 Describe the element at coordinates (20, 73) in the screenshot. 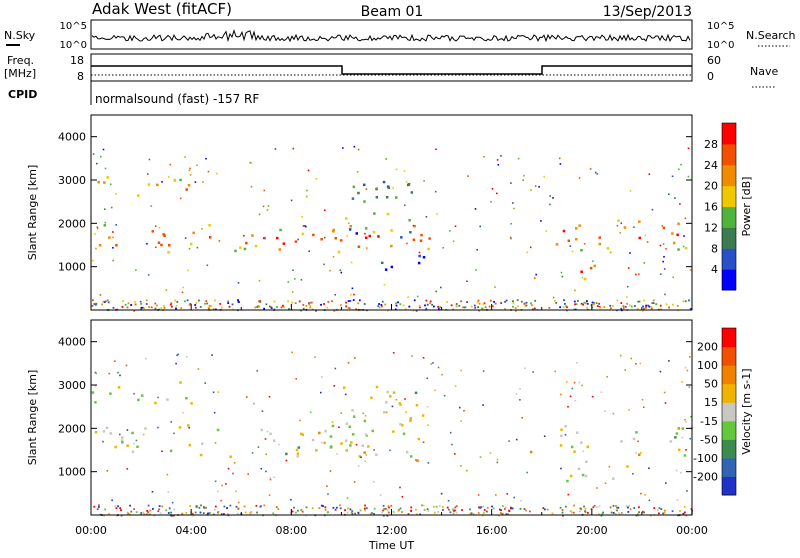

I see `freq-label-line2: [MHz]` at that location.